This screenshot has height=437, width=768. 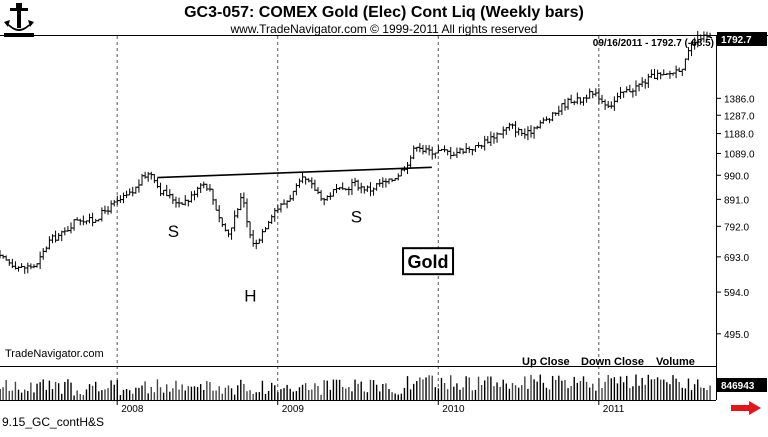 I want to click on y-tick-label: 1287.0, so click(x=739, y=116).